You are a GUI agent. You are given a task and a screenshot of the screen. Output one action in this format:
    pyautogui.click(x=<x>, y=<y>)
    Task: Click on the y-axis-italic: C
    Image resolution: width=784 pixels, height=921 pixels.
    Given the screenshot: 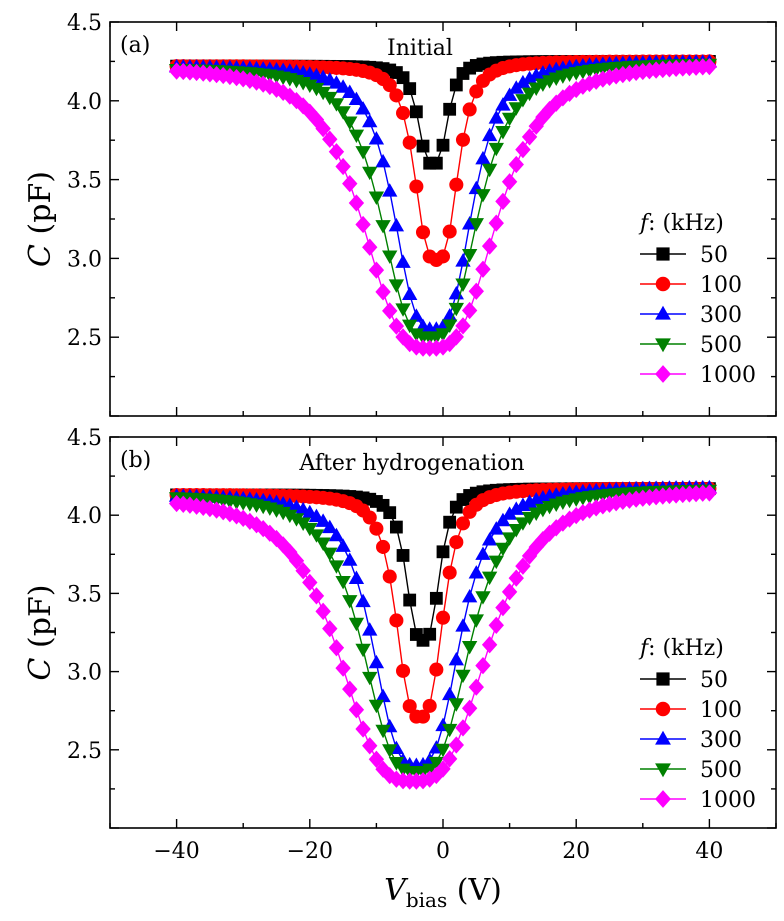 What is the action you would take?
    pyautogui.click(x=40, y=255)
    